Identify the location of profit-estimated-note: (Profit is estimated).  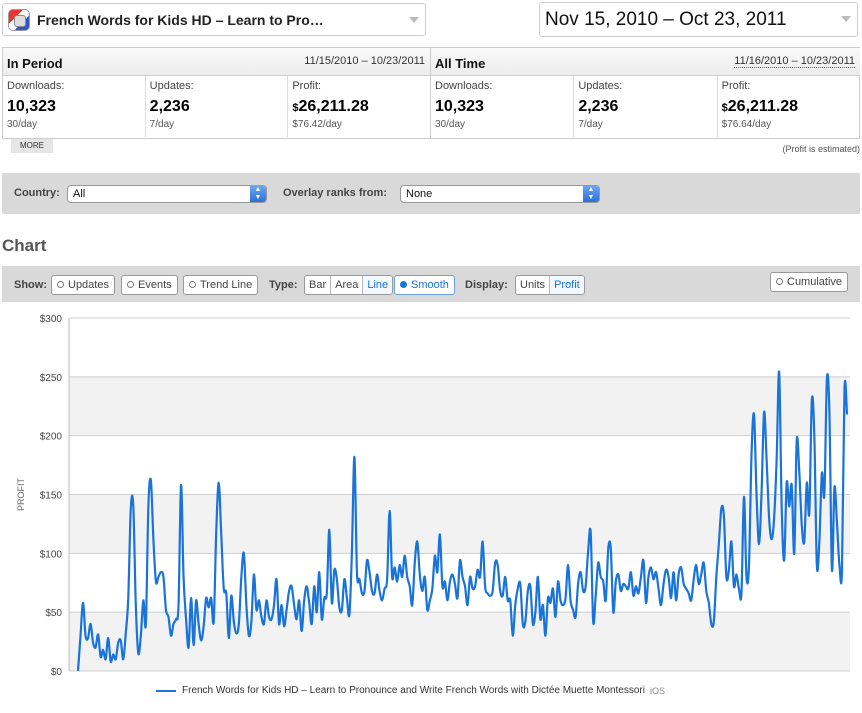
(821, 149).